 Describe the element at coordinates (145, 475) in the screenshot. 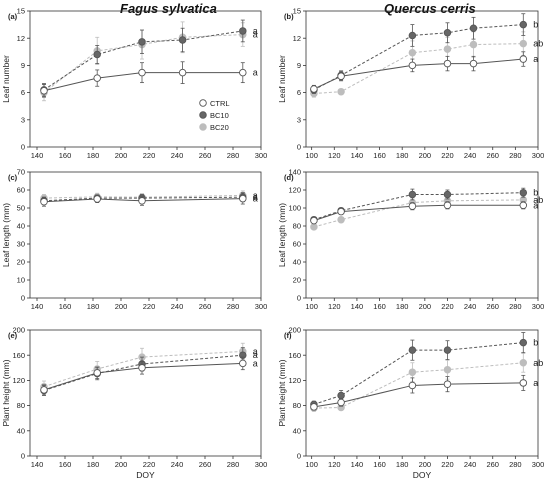

I see `x-axis-title: DOY` at that location.